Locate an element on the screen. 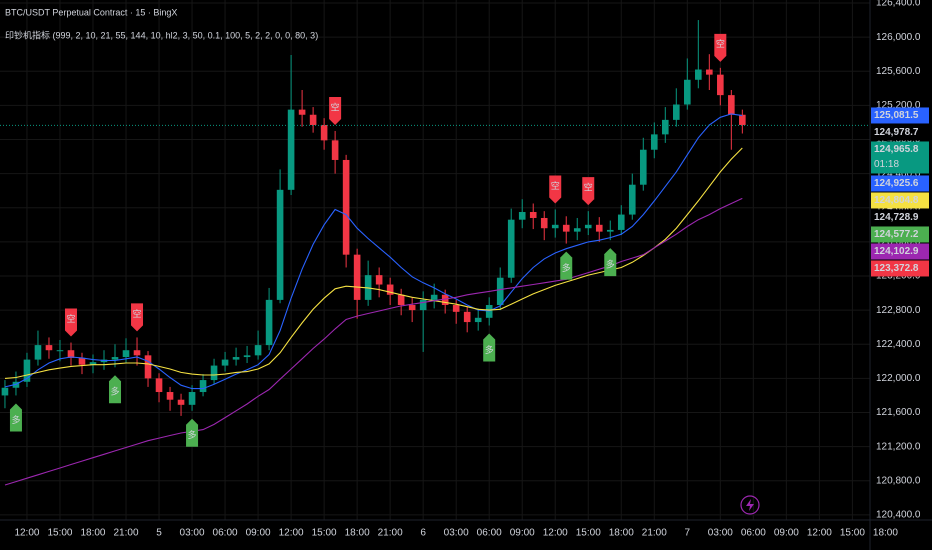 The width and height of the screenshot is (932, 550). y-tick-label: 125,600.0 is located at coordinates (898, 71).